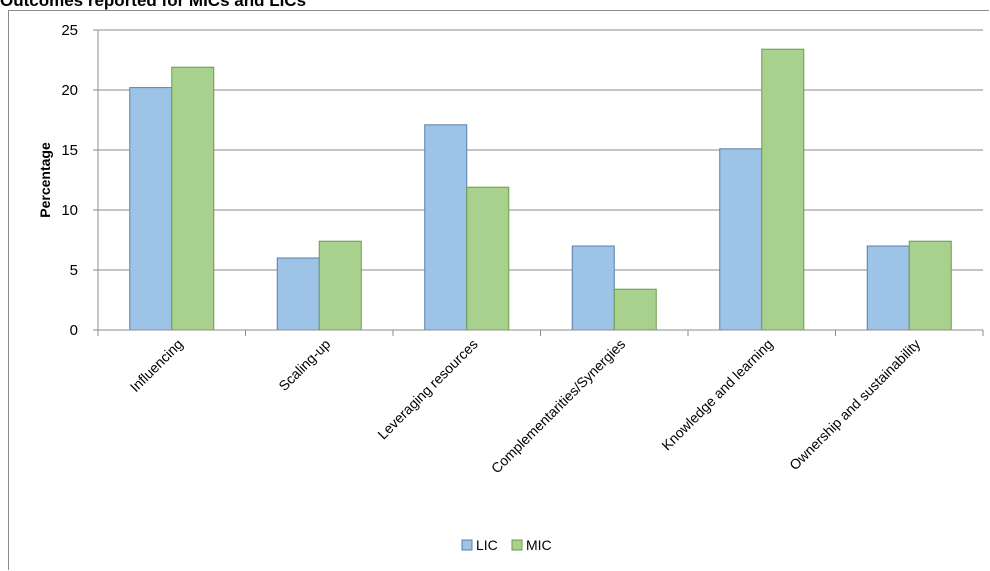 The height and width of the screenshot is (571, 990). I want to click on x-tick-label: Scaling-up, so click(304, 365).